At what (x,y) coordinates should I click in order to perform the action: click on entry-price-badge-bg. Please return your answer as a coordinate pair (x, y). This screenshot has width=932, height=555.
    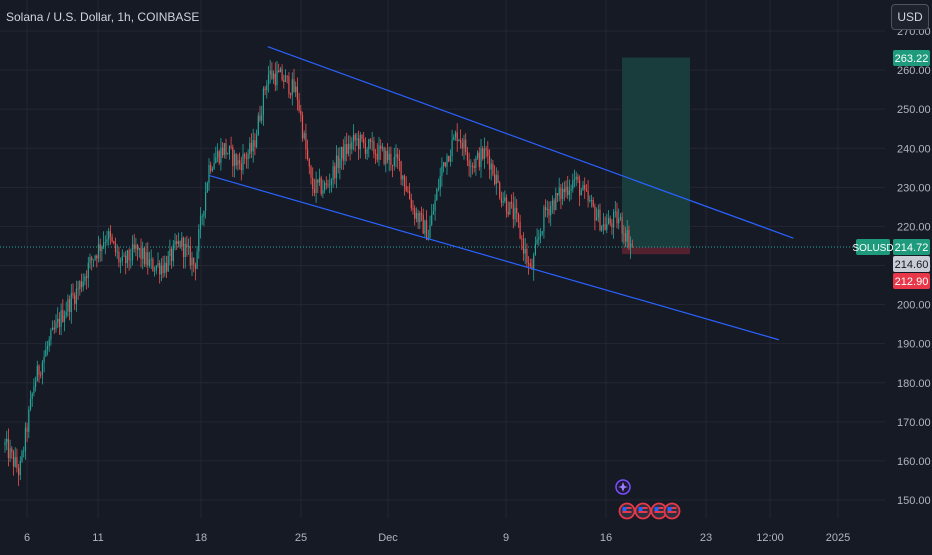
    Looking at the image, I should click on (911, 264).